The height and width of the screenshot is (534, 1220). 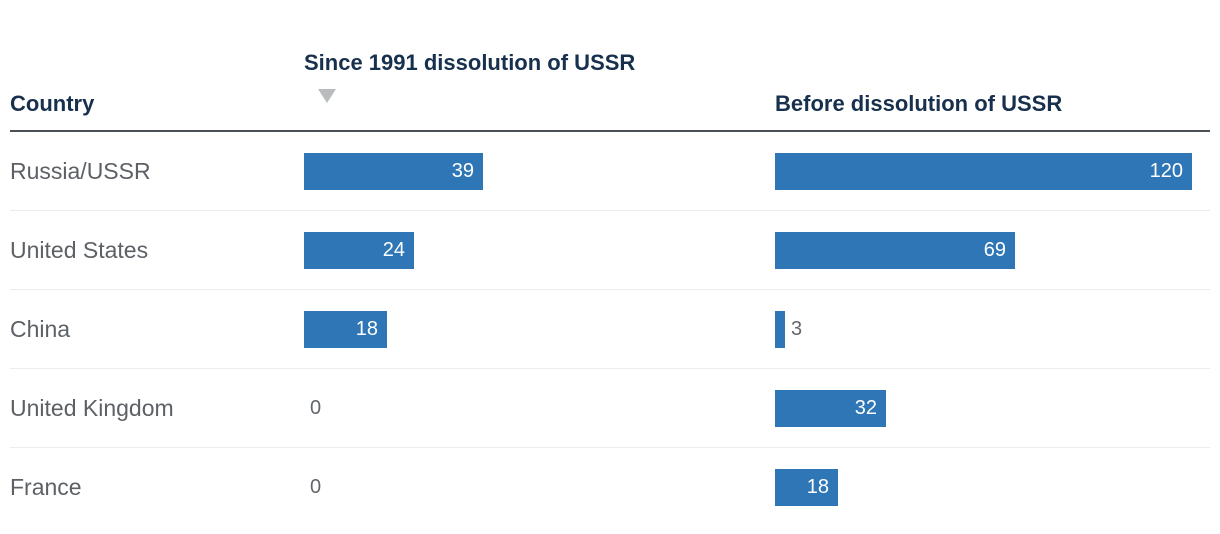 I want to click on table-row: France 0 18, so click(x=610, y=486).